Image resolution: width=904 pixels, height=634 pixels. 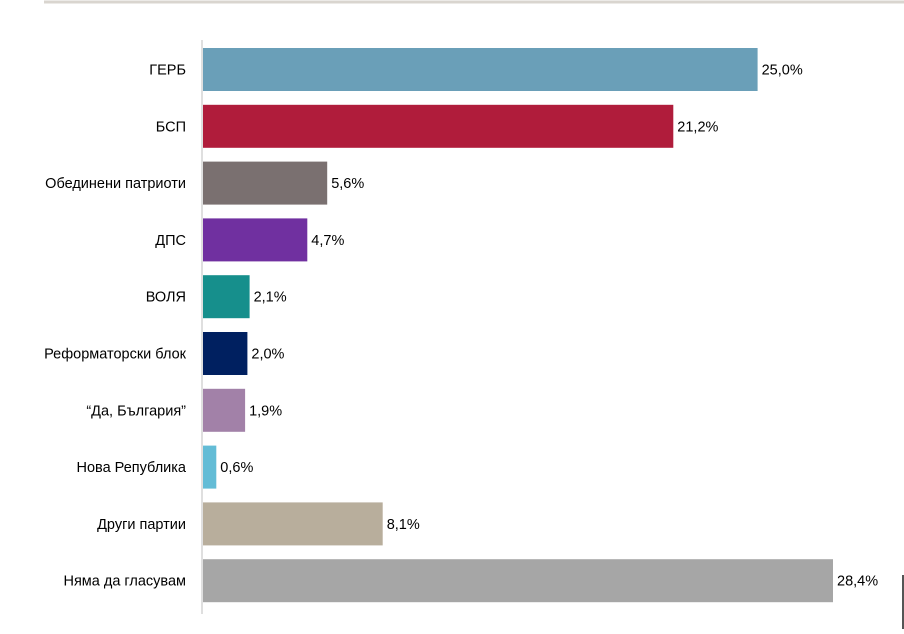 What do you see at coordinates (270, 298) in the screenshot?
I see `value-label-4: 2,1%` at bounding box center [270, 298].